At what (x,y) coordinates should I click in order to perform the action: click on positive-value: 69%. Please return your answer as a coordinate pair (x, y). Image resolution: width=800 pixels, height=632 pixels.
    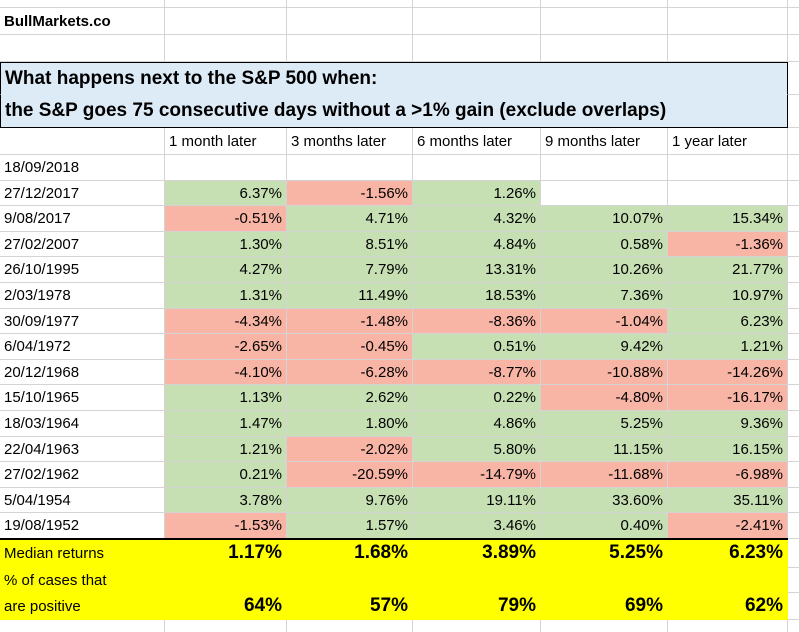
    Looking at the image, I should click on (604, 606).